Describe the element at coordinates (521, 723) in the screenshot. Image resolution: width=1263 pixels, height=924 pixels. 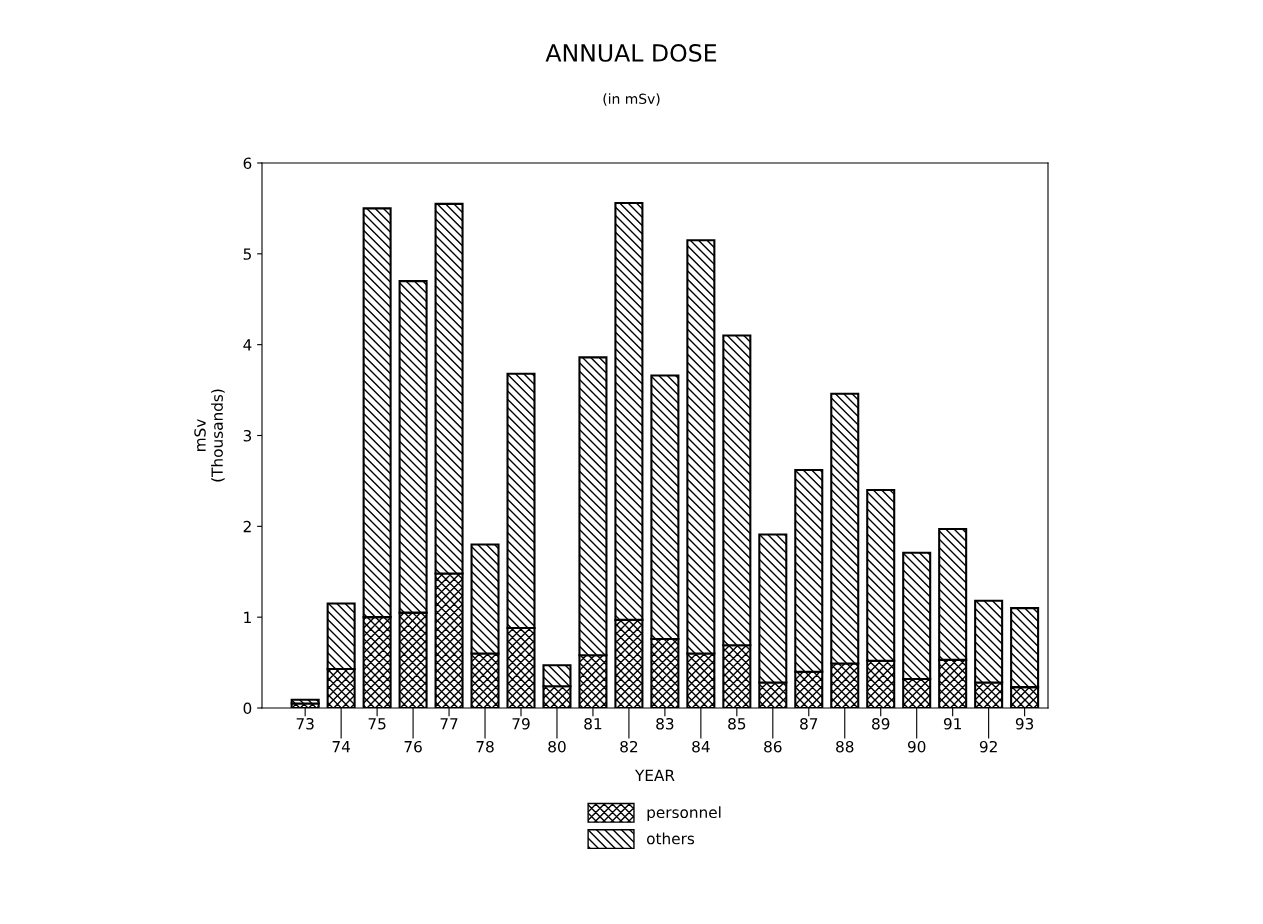
I see `x-tick-label: 79` at that location.